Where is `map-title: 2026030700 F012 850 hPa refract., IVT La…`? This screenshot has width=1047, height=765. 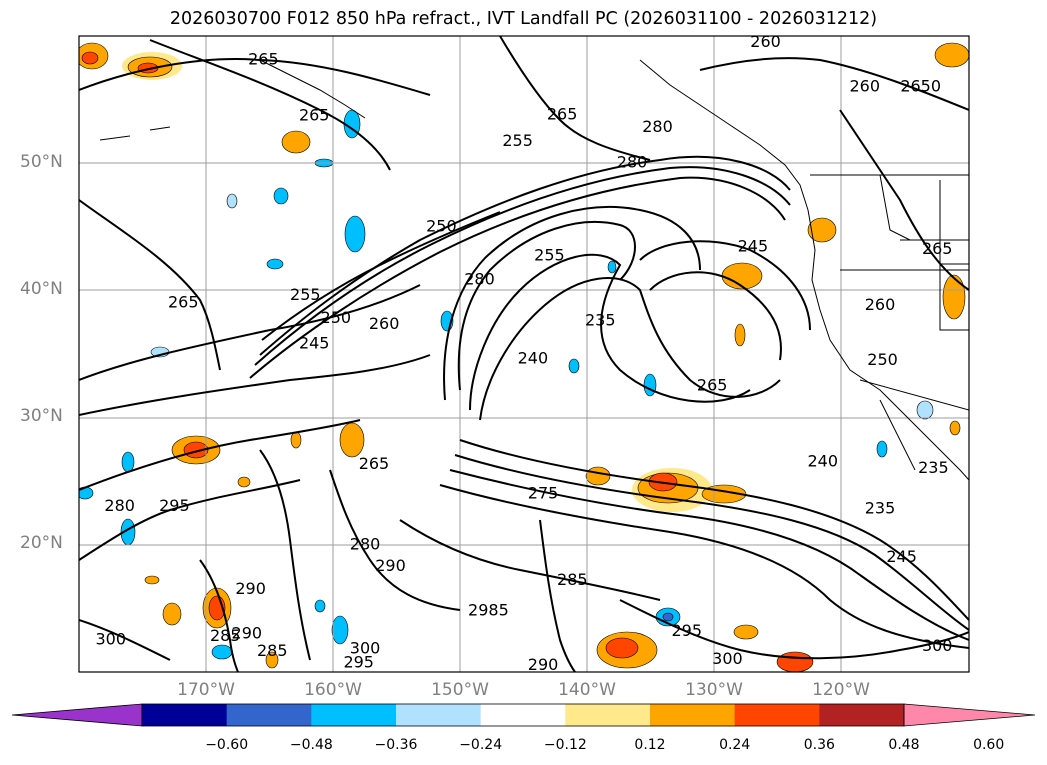 map-title: 2026030700 F012 850 hPa refract., IVT La… is located at coordinates (523, 19).